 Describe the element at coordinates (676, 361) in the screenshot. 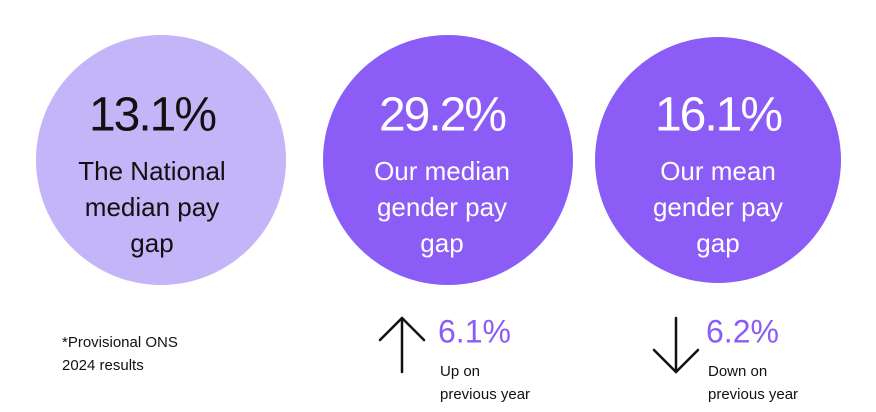

I see `arrow-down` at that location.